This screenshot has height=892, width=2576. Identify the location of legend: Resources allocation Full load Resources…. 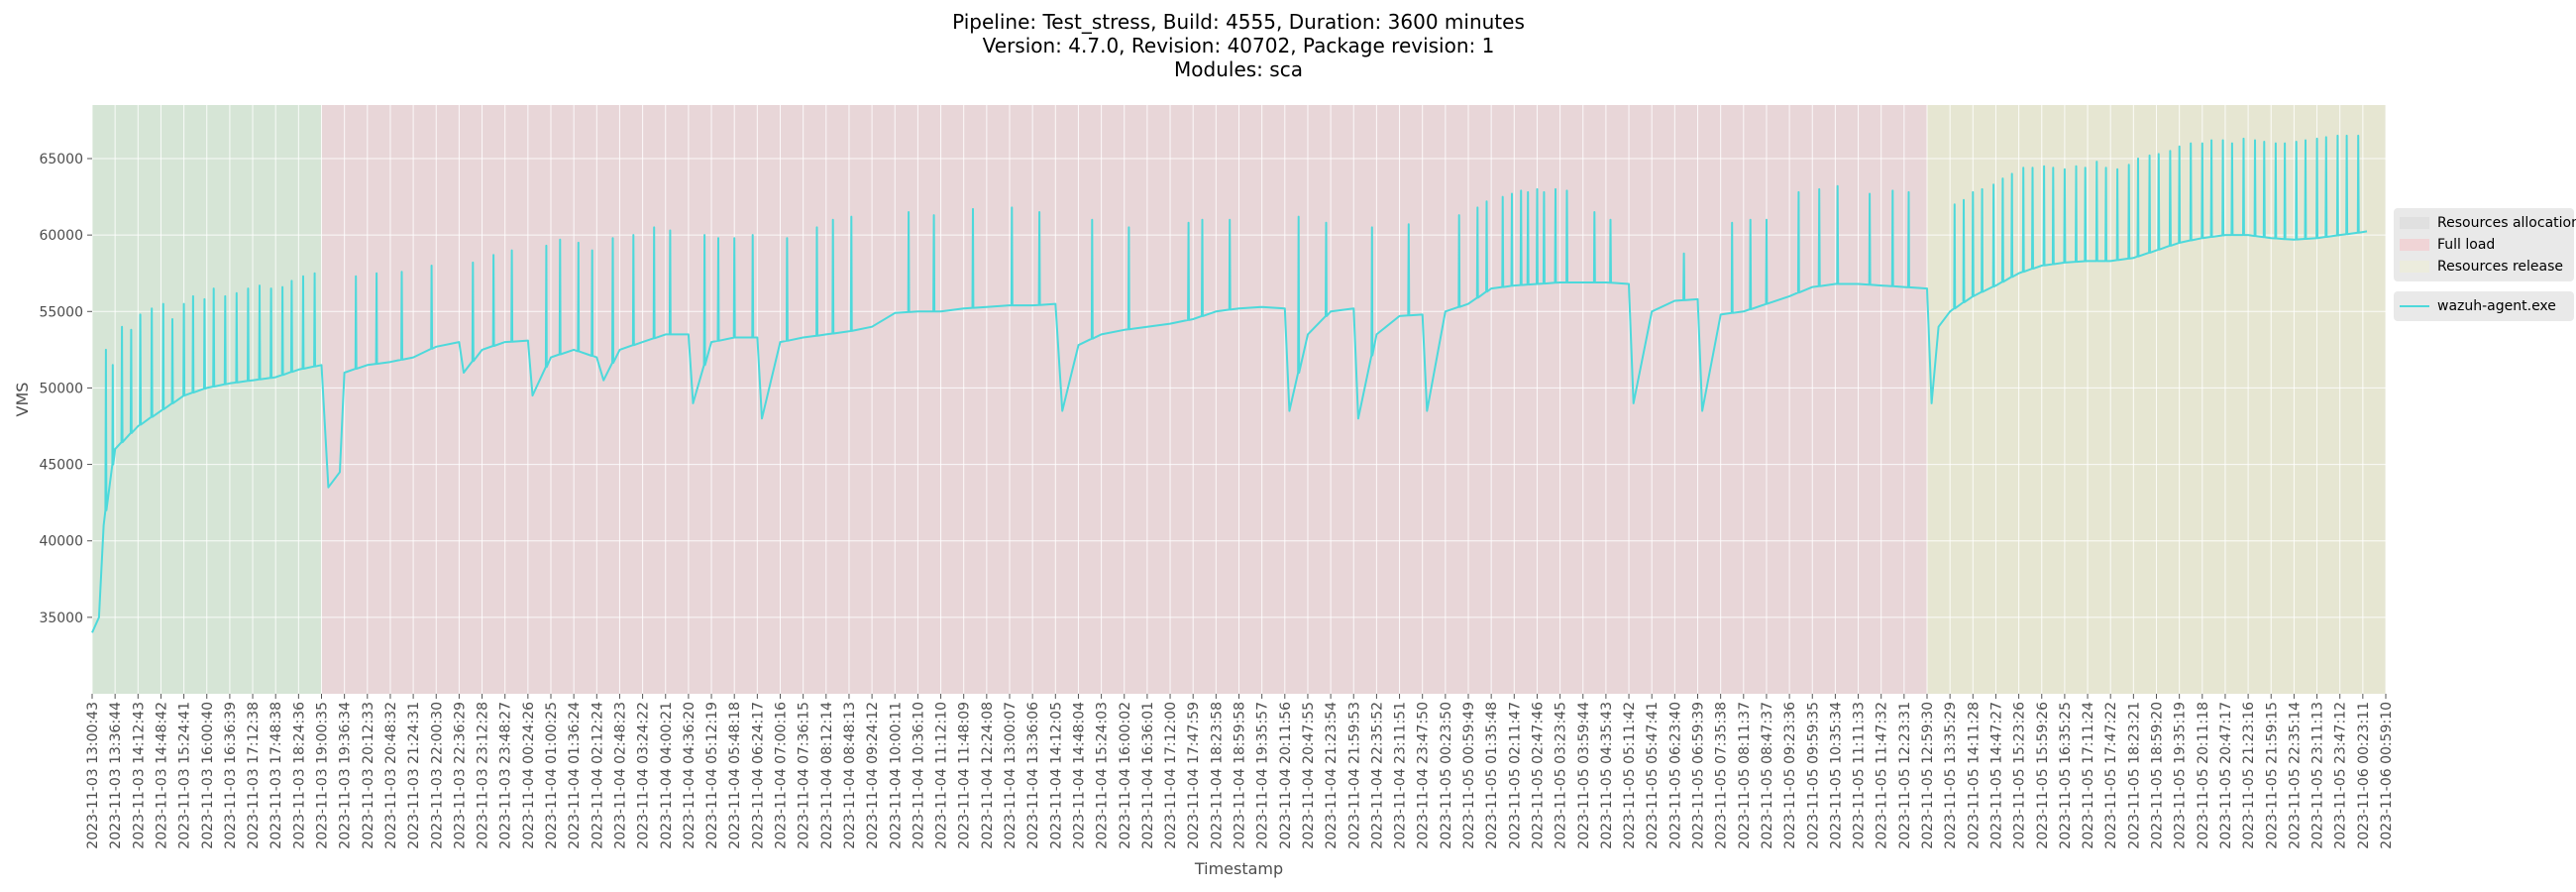
(2485, 270).